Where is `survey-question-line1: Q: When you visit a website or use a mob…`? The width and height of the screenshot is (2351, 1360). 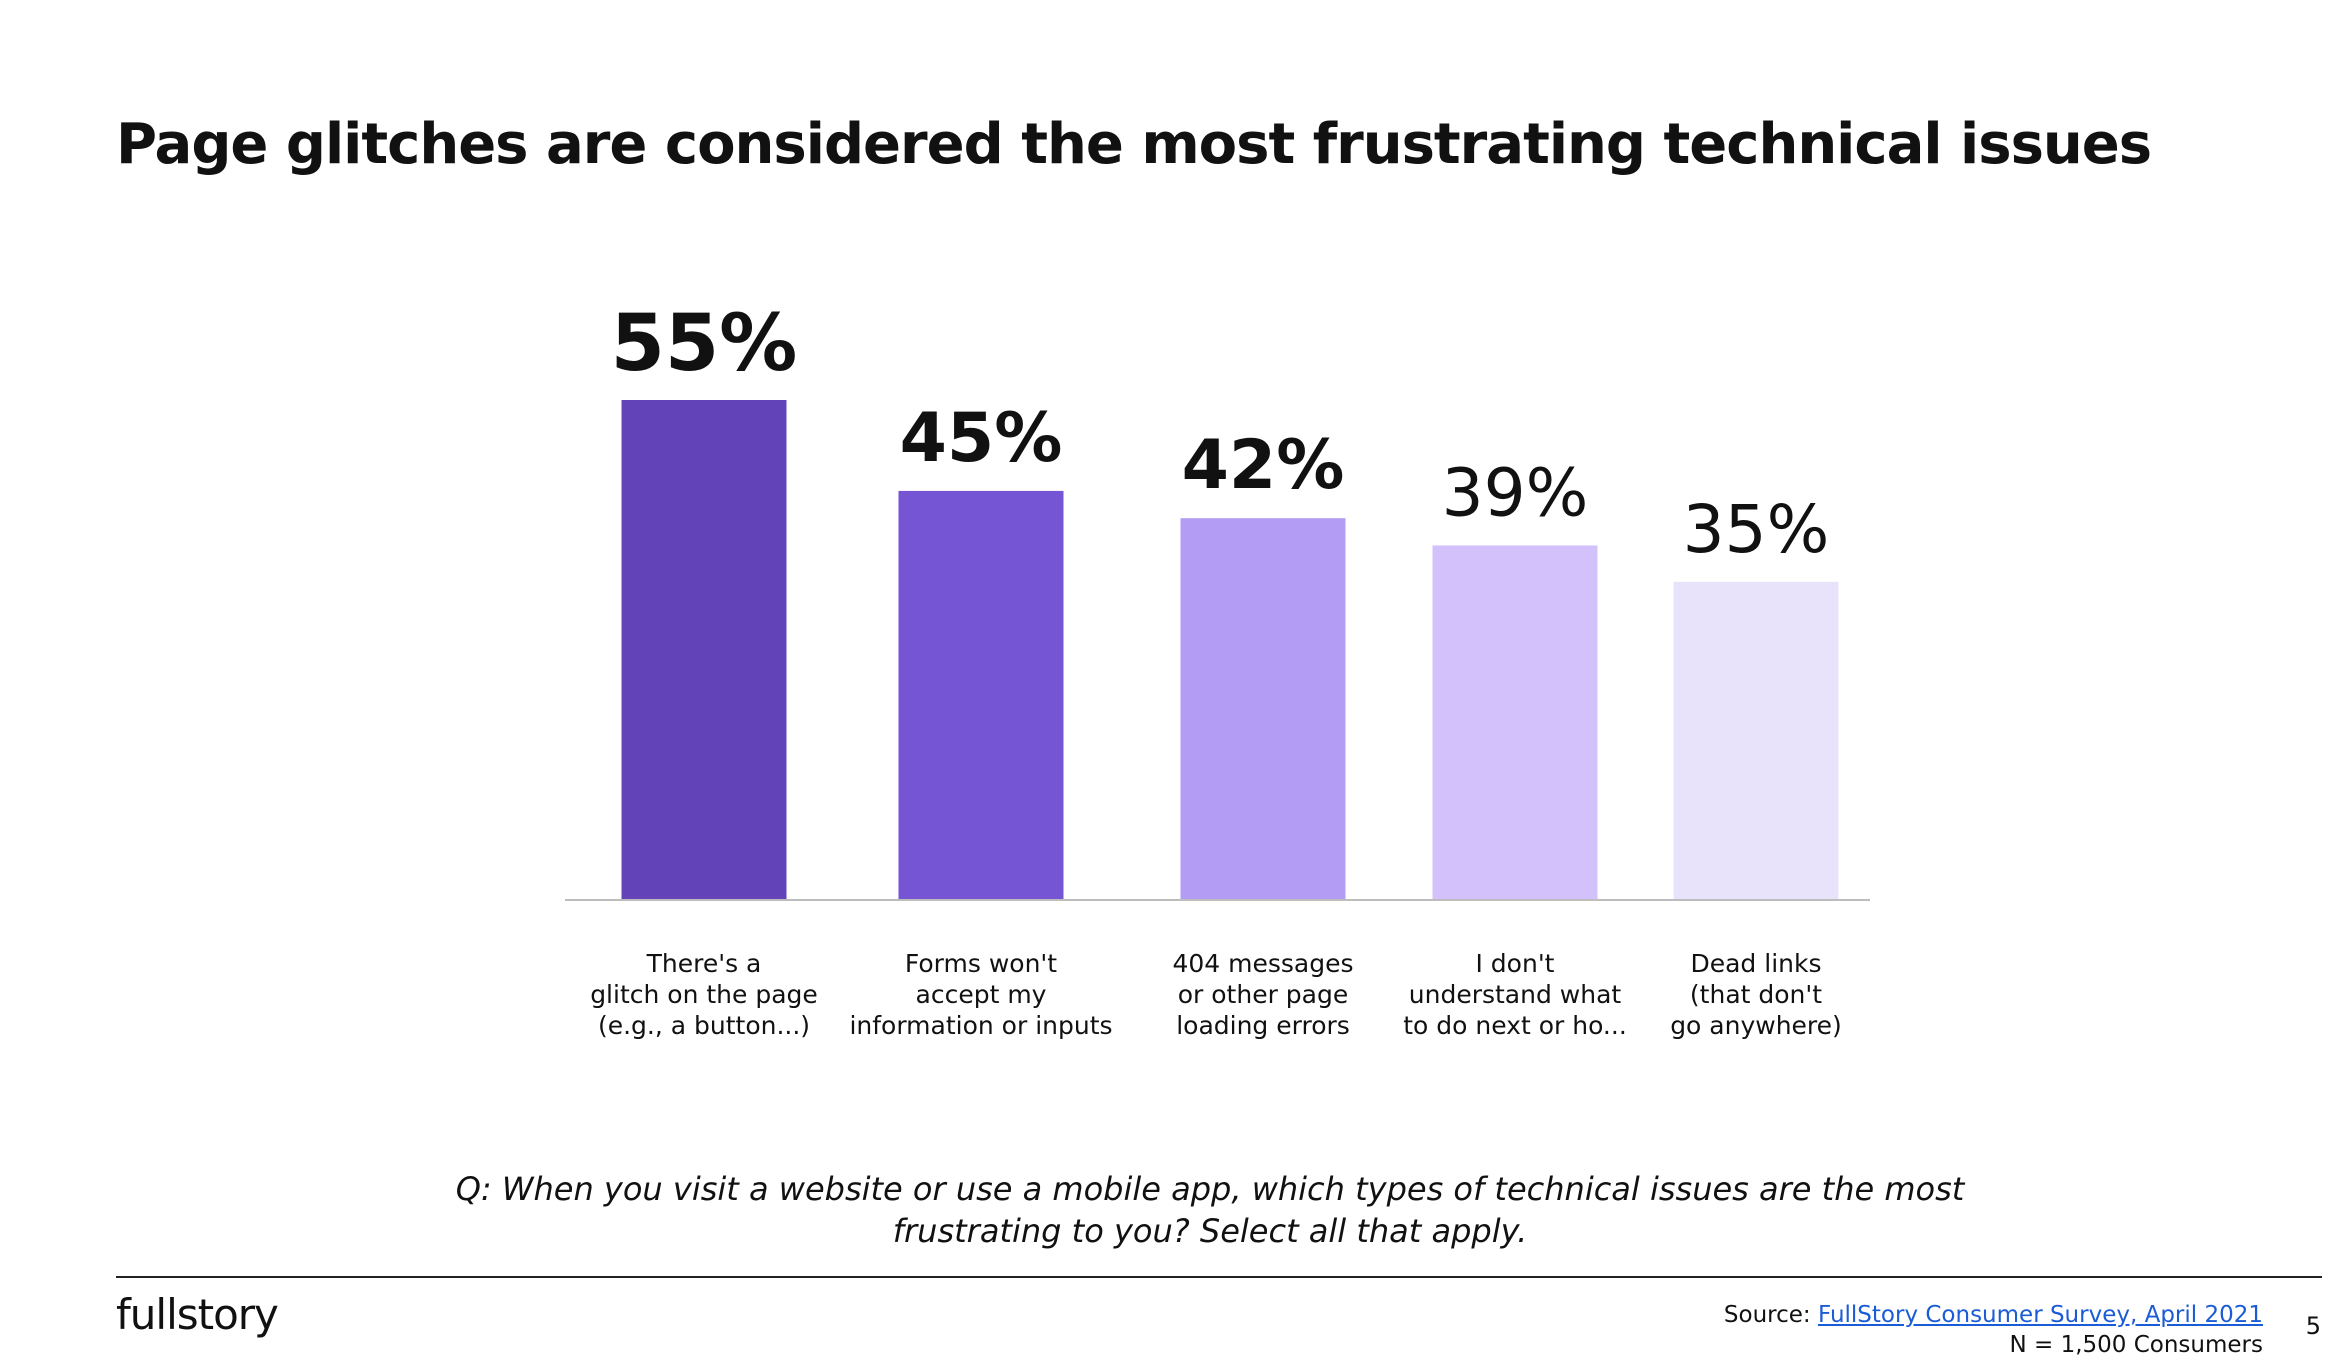 survey-question-line1: Q: When you visit a website or use a mob… is located at coordinates (1210, 1189).